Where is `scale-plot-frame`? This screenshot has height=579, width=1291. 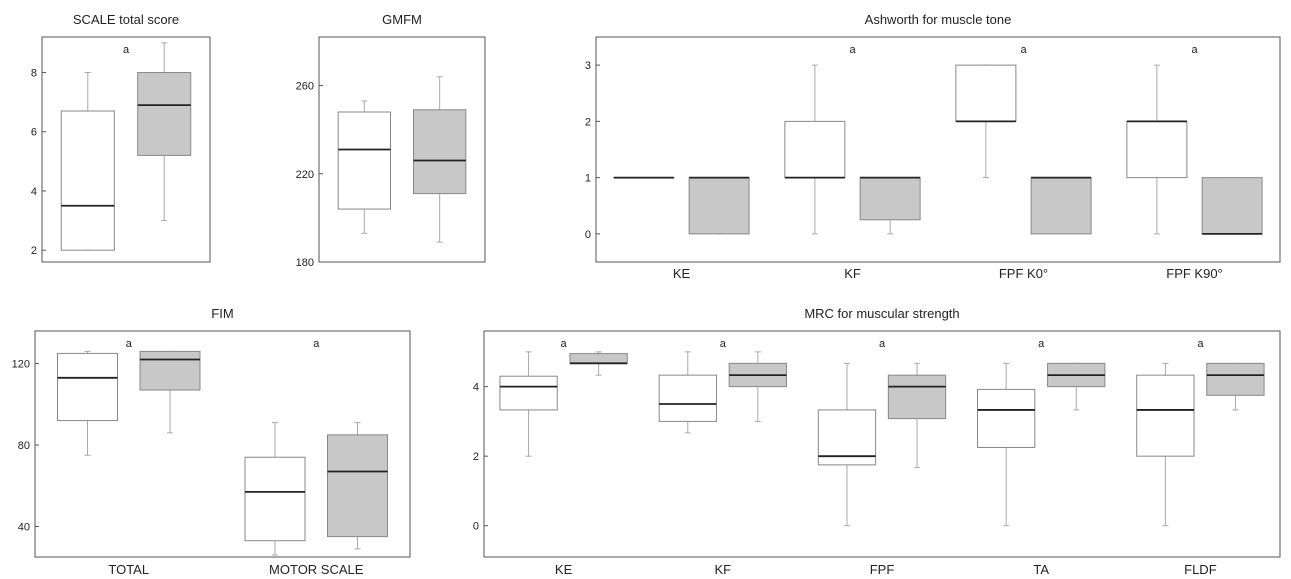
scale-plot-frame is located at coordinates (126, 149).